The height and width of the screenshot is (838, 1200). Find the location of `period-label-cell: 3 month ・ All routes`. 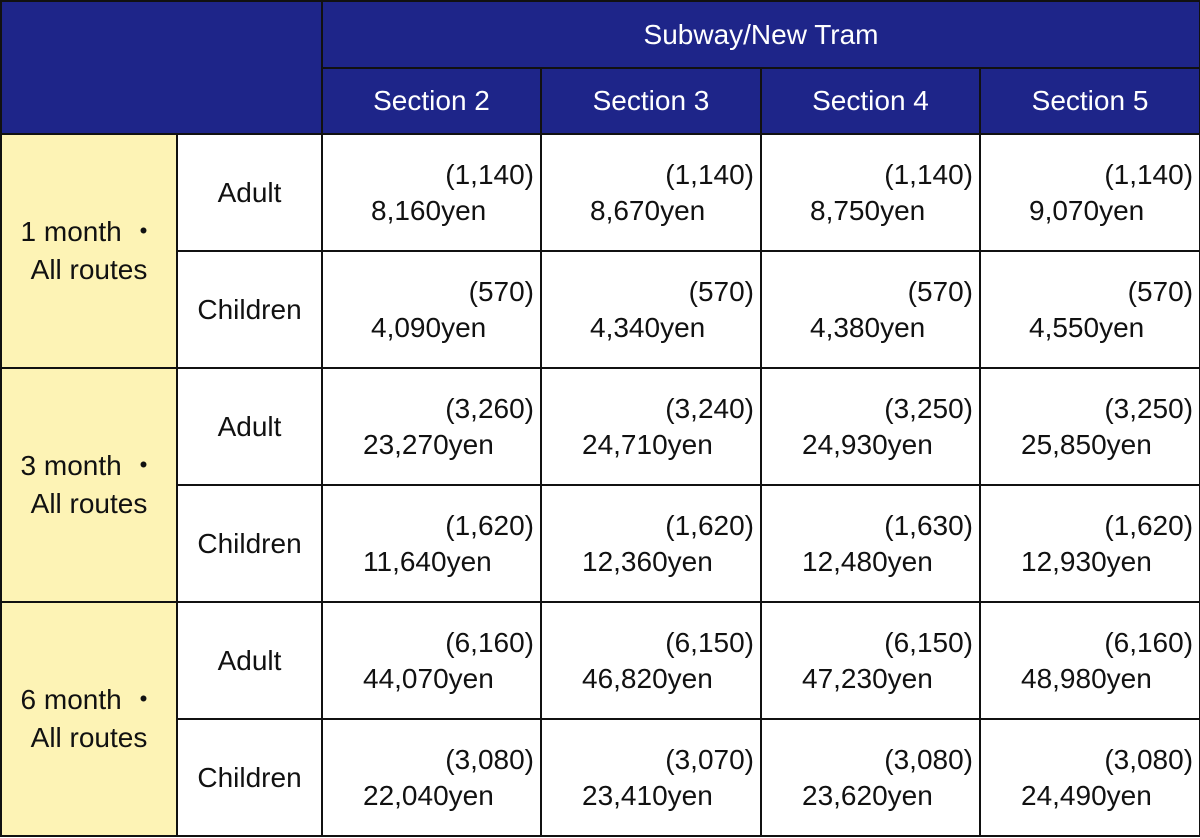

period-label-cell: 3 month ・ All routes is located at coordinates (89, 485).